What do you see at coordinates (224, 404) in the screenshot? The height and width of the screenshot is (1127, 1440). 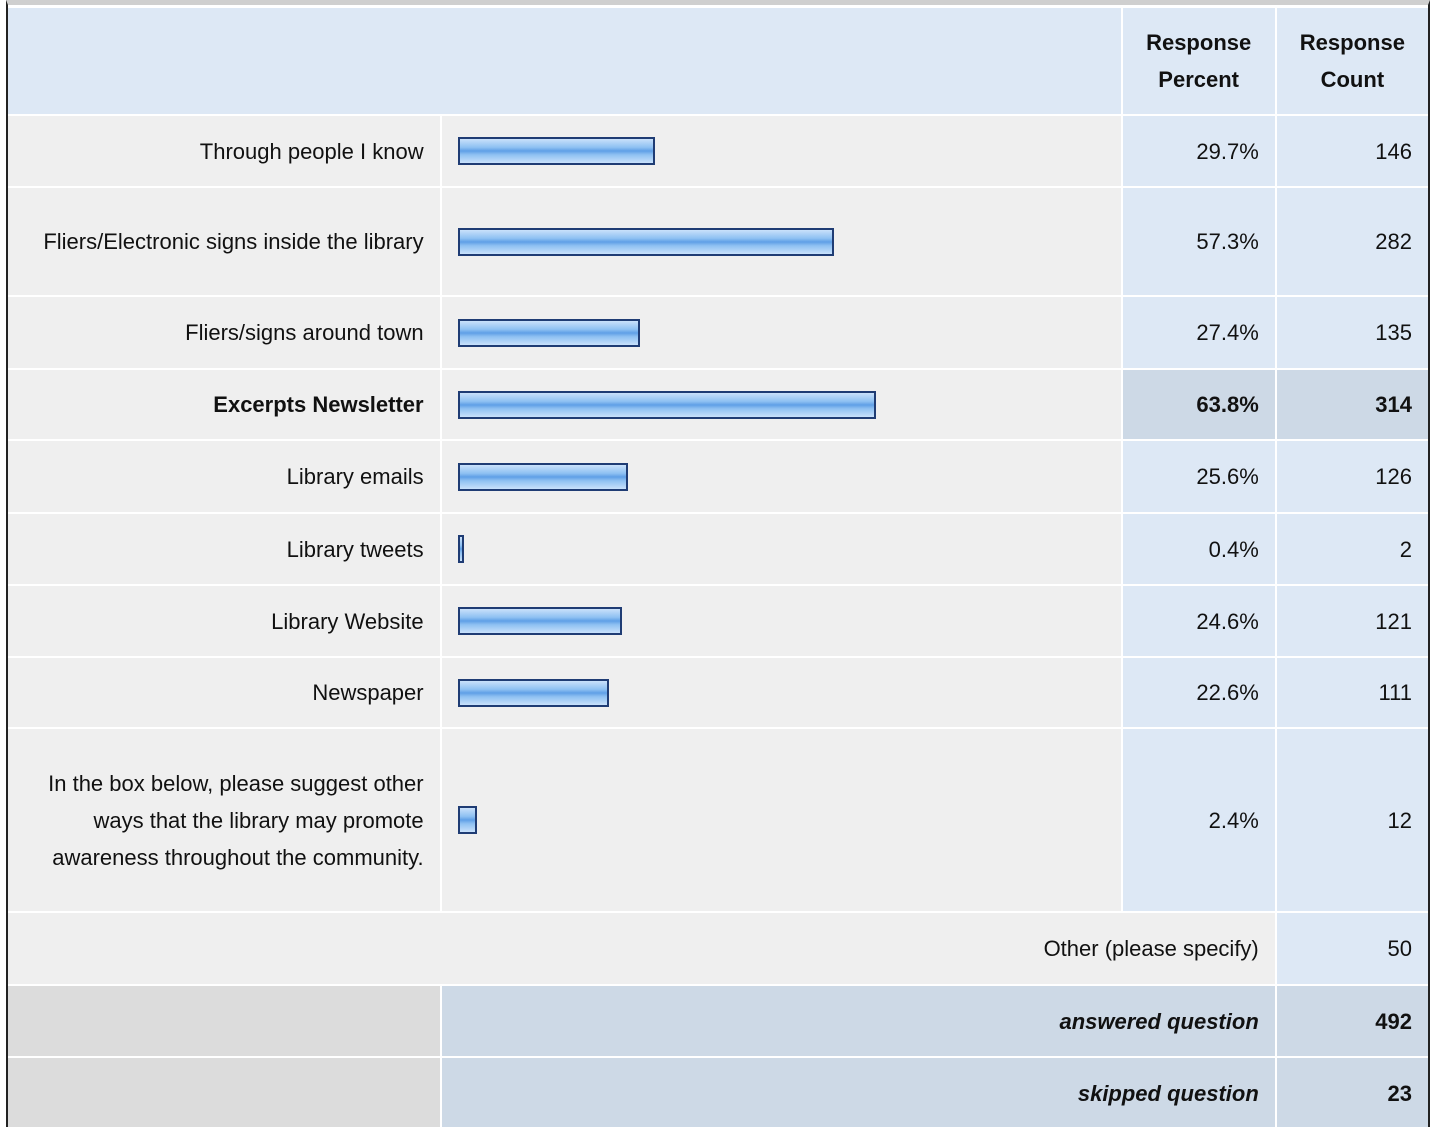 I see `row-label: Excerpts Newsletter` at bounding box center [224, 404].